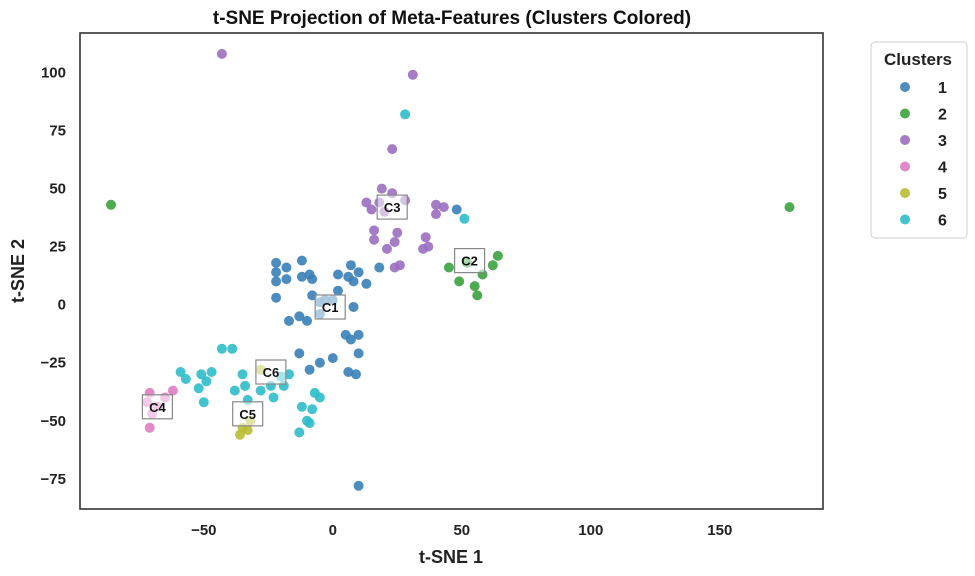  Describe the element at coordinates (333, 530) in the screenshot. I see `x-tick-label: 0` at that location.